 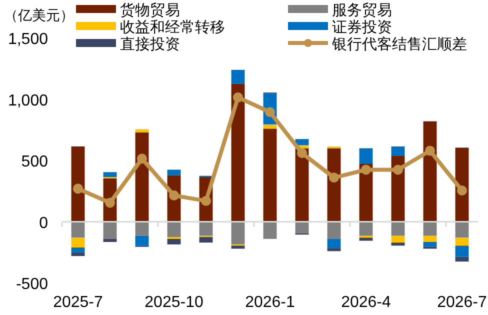 I want to click on legend-label: 货物贸易, so click(x=150, y=10).